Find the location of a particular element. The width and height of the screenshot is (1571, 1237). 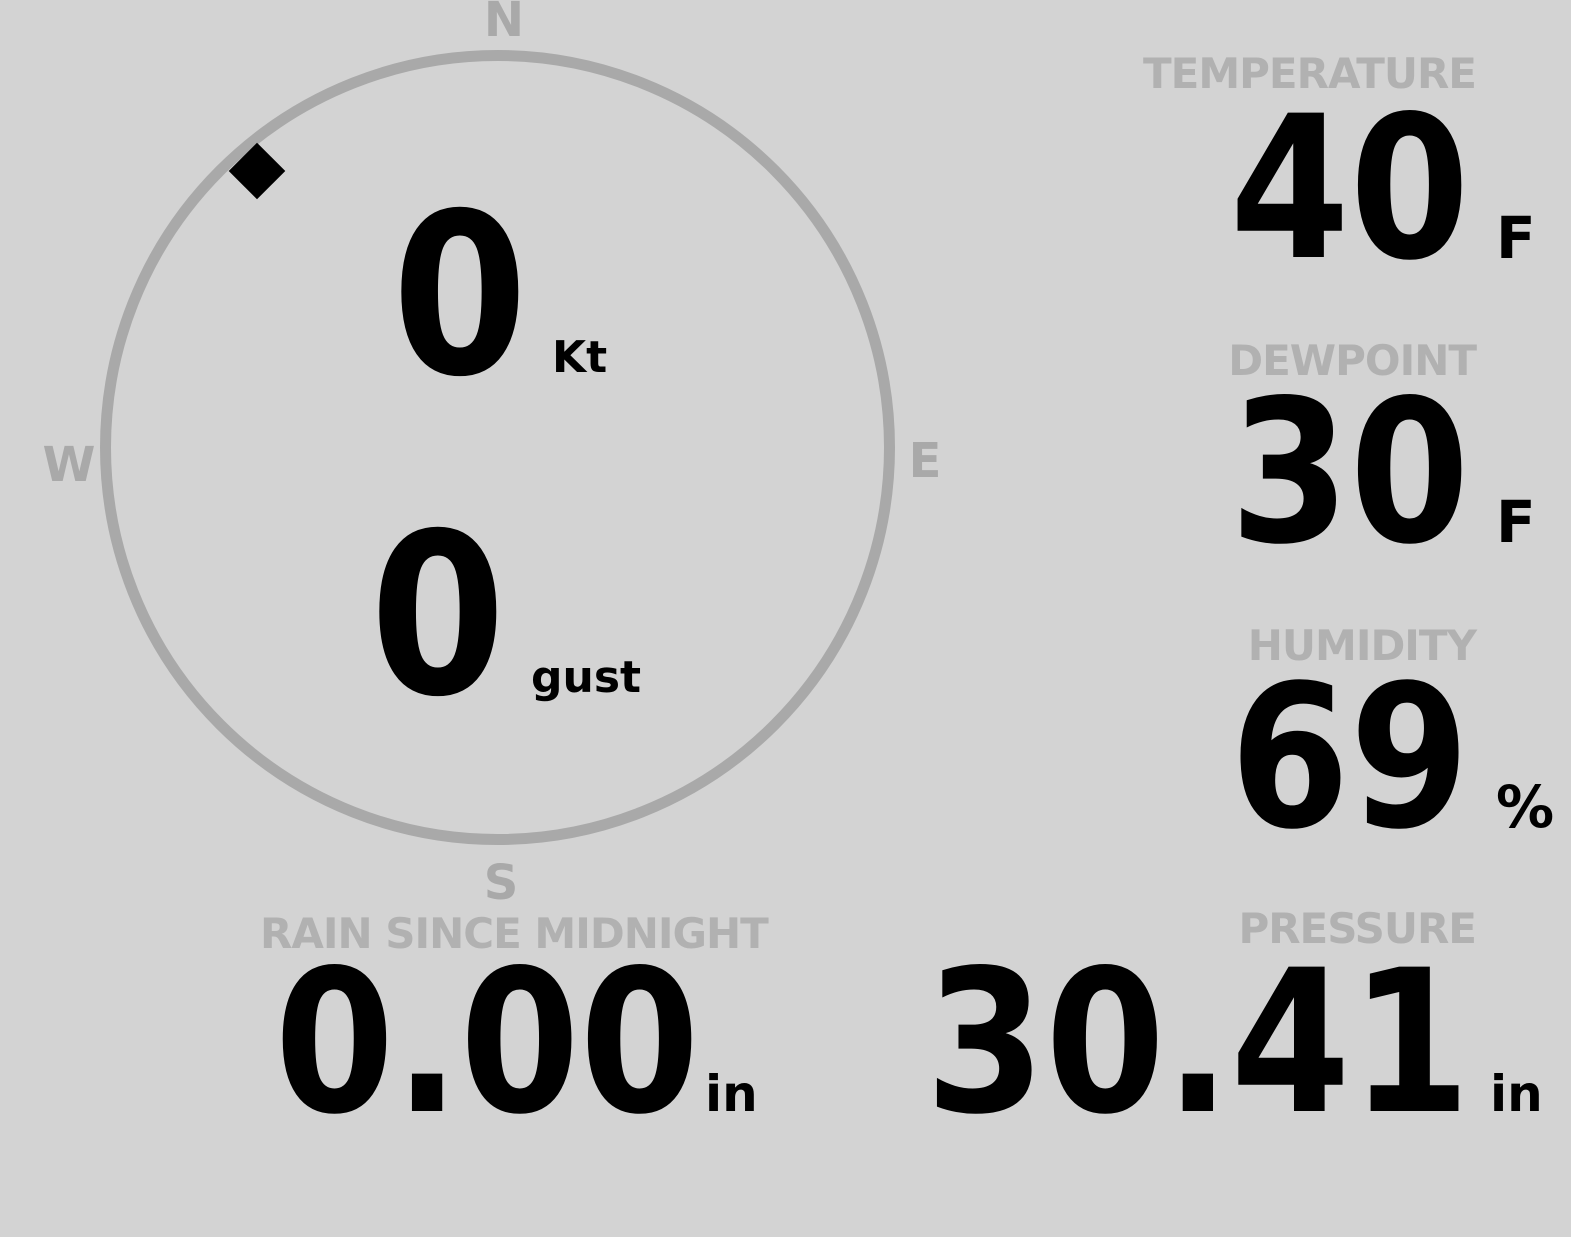

pressure-label: PRESSURE is located at coordinates (1357, 928).